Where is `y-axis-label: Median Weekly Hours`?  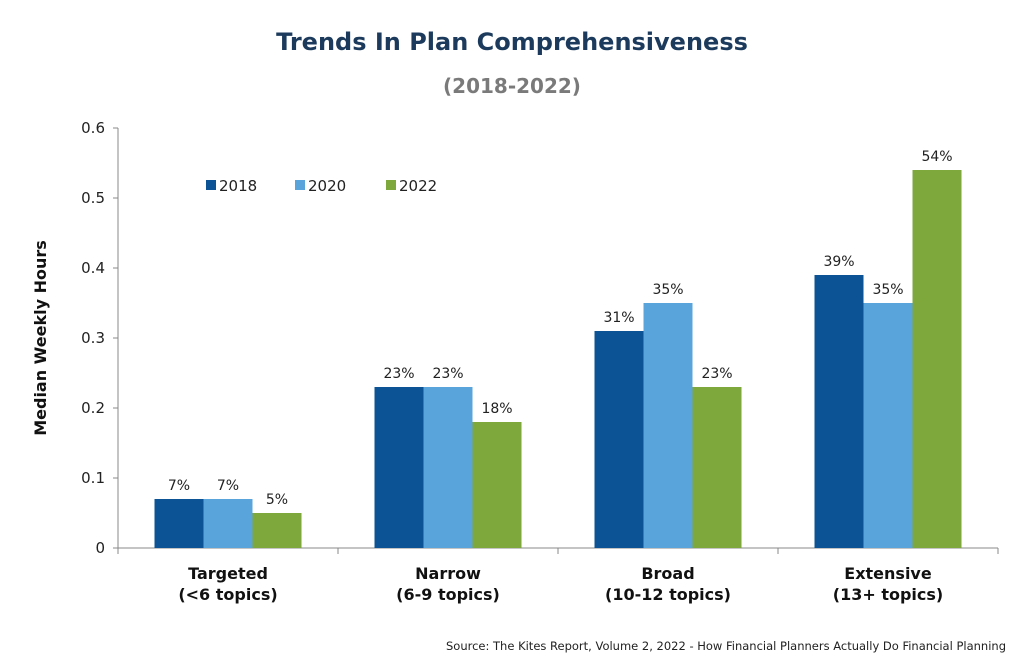
y-axis-label: Median Weekly Hours is located at coordinates (40, 338).